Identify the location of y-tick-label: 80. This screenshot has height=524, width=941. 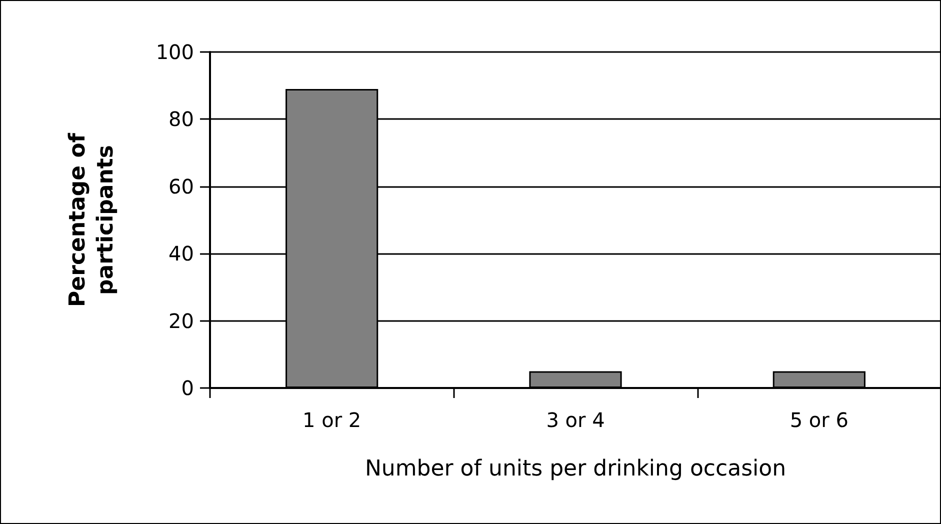
(181, 119).